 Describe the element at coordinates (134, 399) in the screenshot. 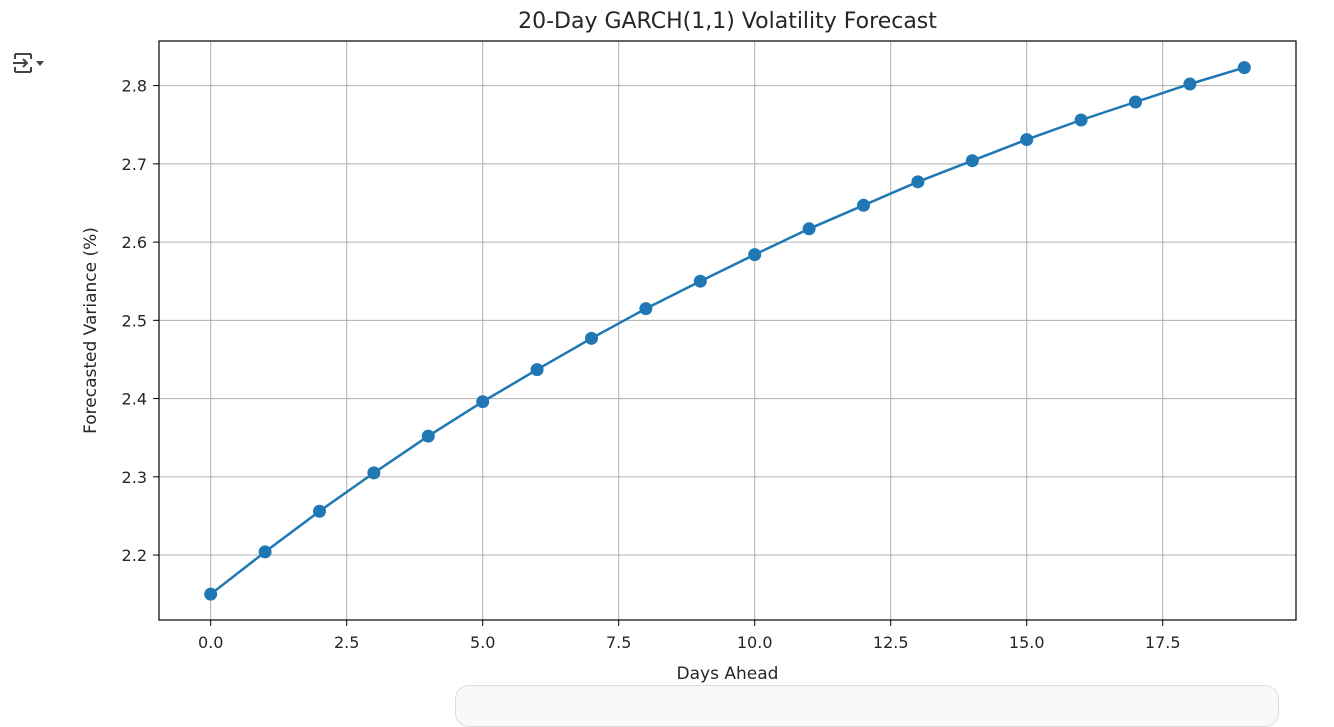

I see `y-tick-label: 2.4` at that location.